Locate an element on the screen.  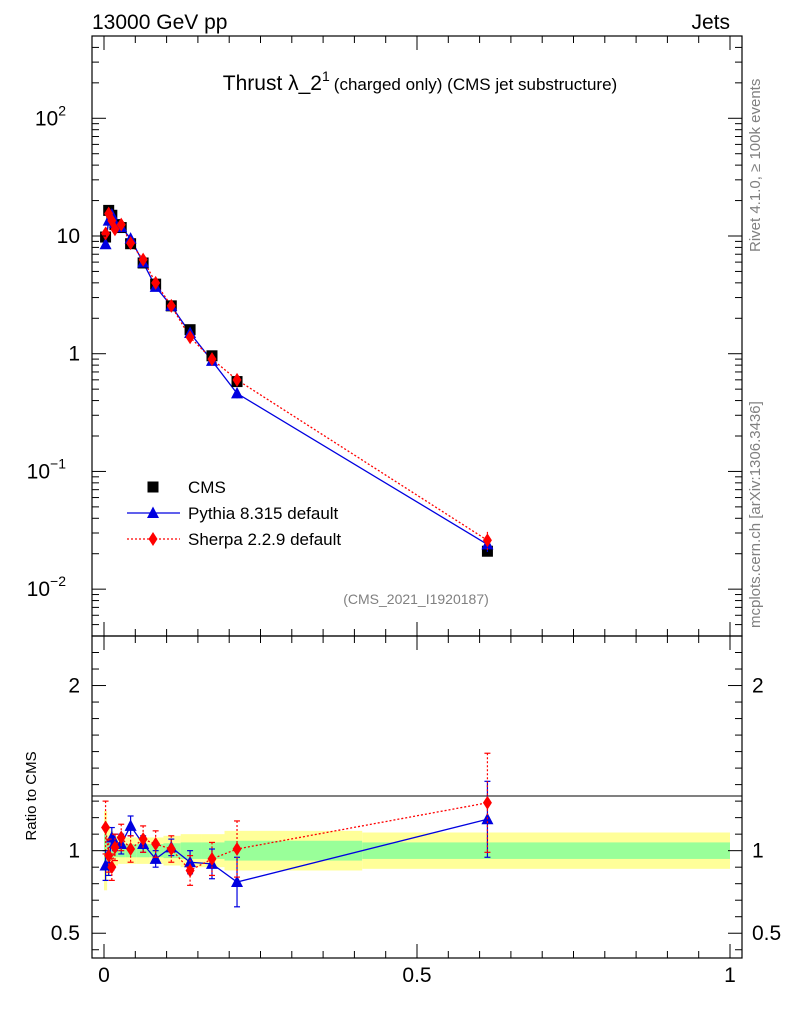
ratio-data-marks is located at coordinates (296, 830).